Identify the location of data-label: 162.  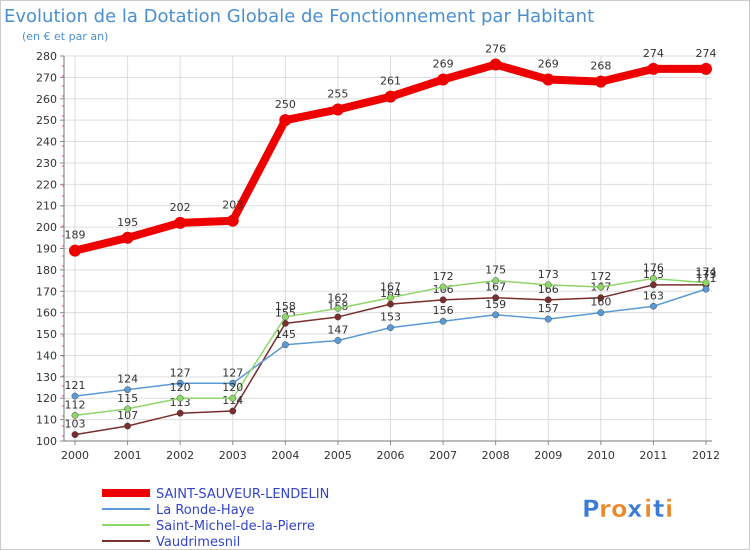
(337, 297).